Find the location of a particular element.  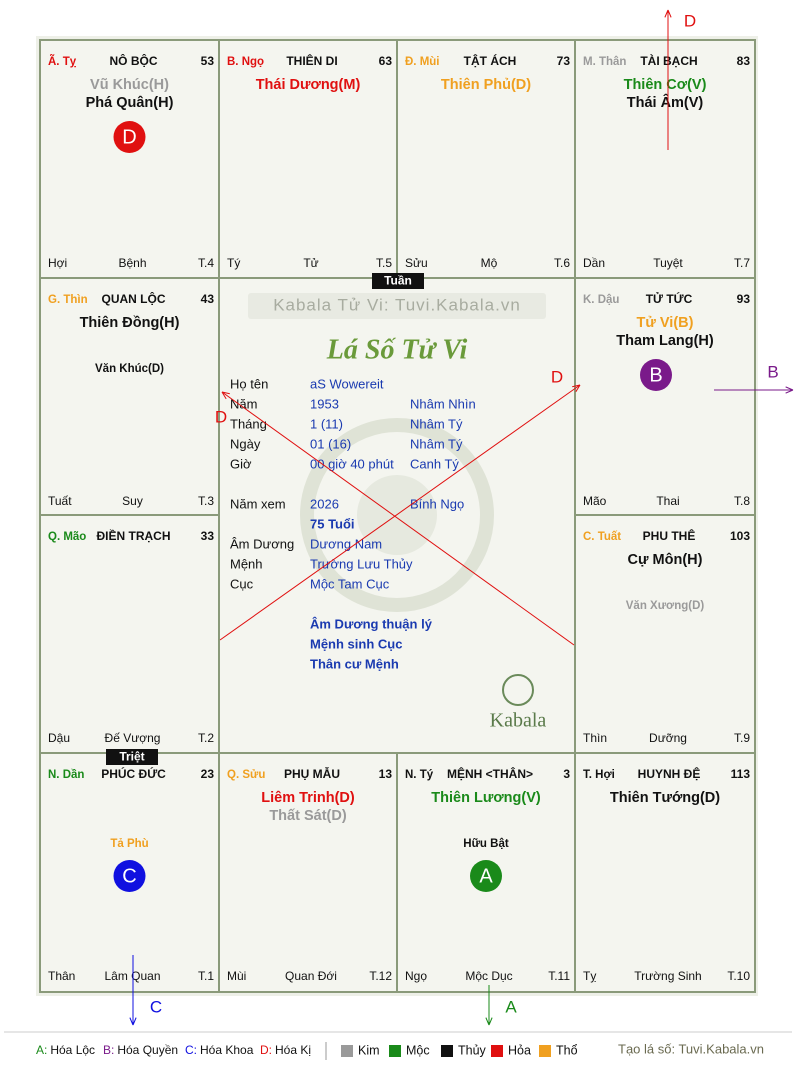

cross-line-head is located at coordinates (225, 395).